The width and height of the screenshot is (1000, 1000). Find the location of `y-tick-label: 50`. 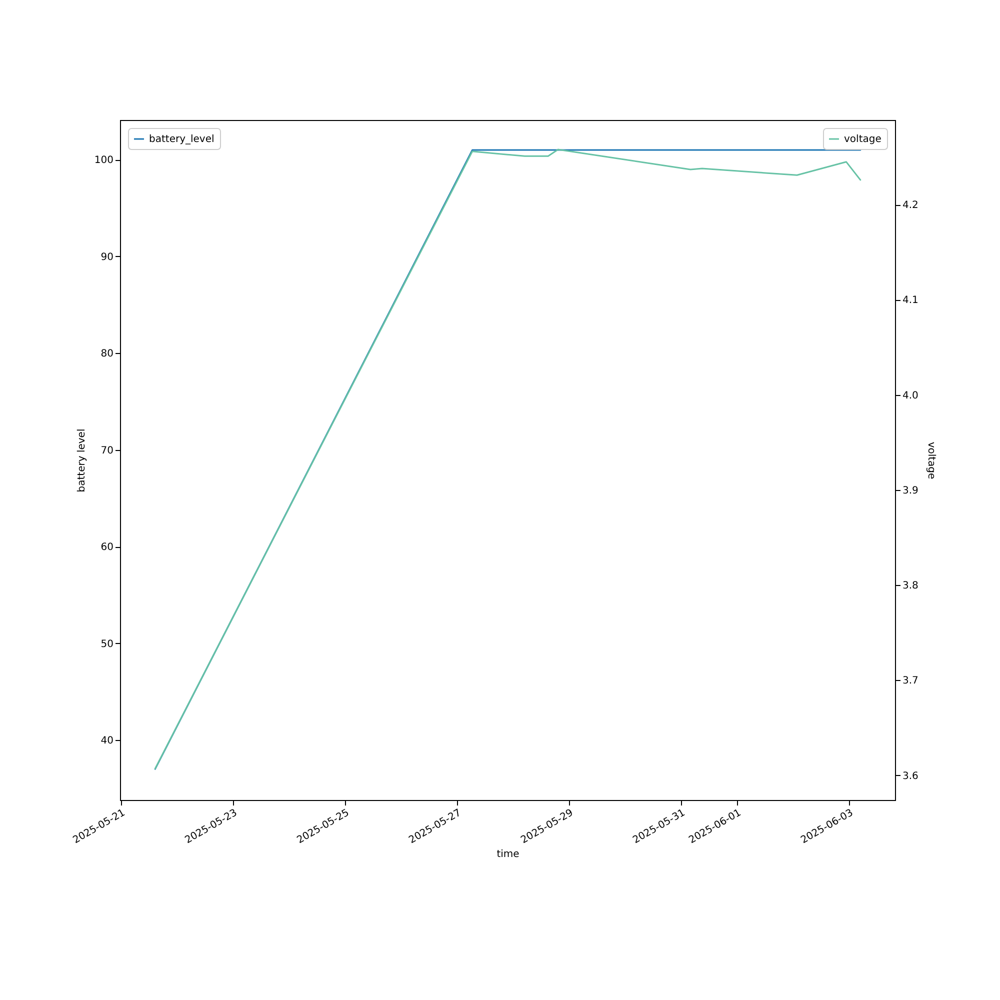

y-tick-label: 50 is located at coordinates (107, 644).